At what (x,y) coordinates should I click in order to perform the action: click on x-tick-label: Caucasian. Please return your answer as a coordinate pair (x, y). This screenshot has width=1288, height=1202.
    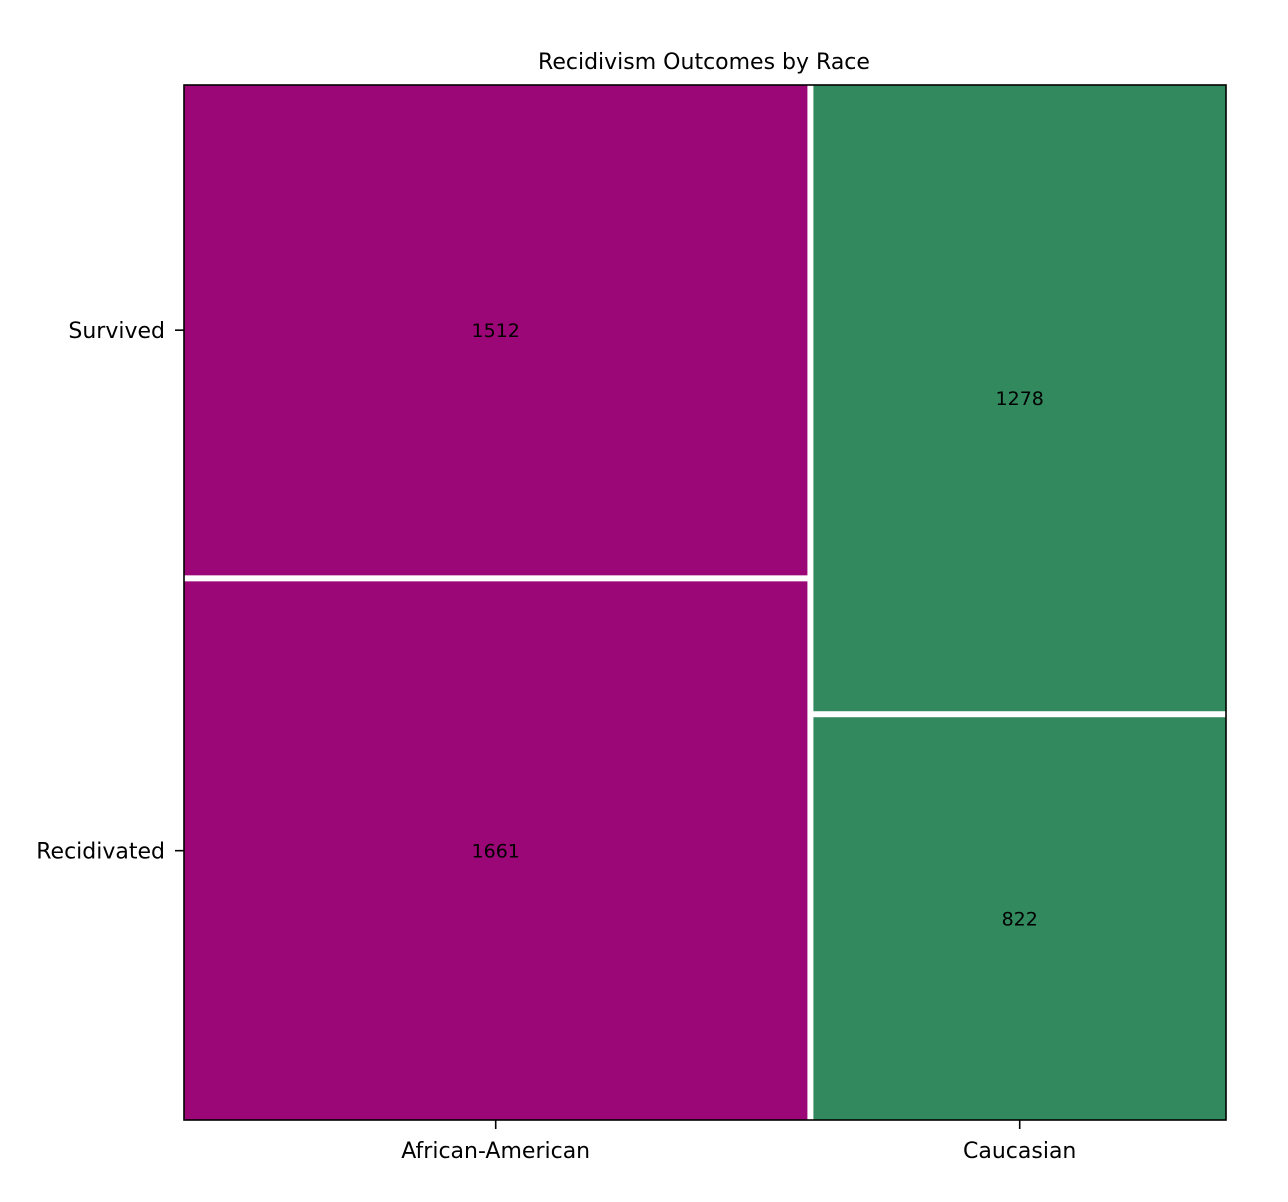
    Looking at the image, I should click on (1019, 1151).